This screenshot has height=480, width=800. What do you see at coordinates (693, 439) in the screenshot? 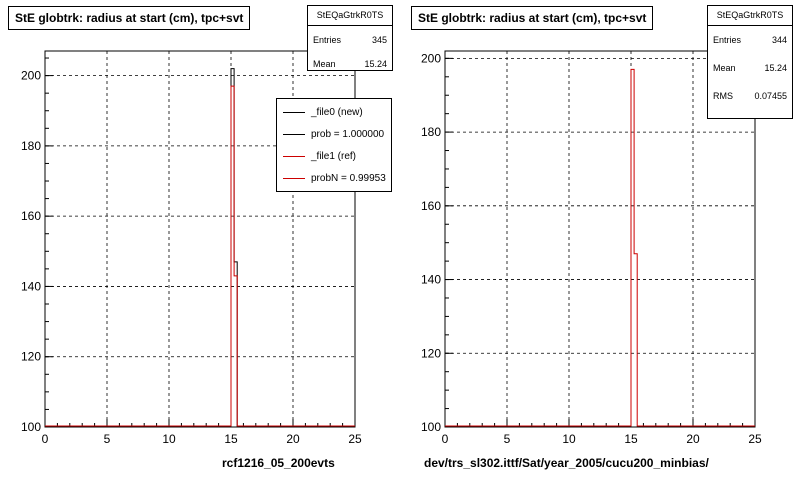
I see `panel2-x-tick-label: 20` at bounding box center [693, 439].